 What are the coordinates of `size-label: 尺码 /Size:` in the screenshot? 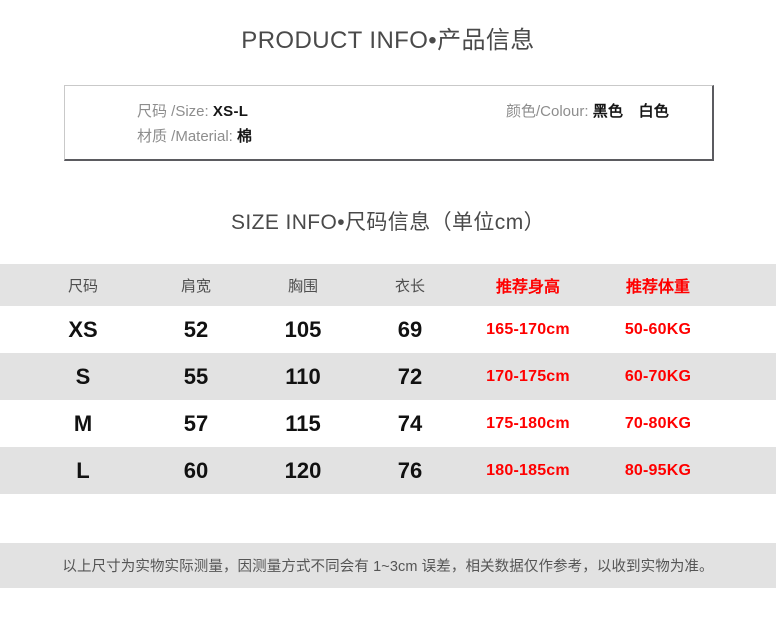 It's located at (173, 111).